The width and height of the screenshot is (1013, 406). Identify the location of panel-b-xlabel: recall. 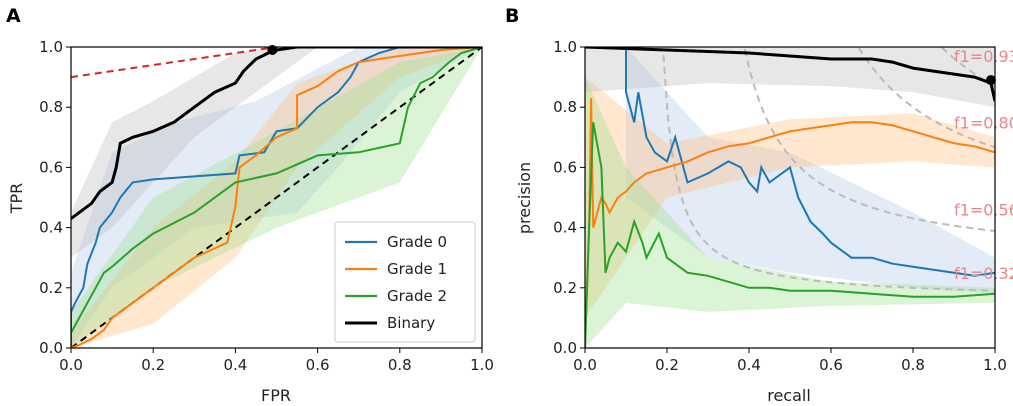
(789, 395).